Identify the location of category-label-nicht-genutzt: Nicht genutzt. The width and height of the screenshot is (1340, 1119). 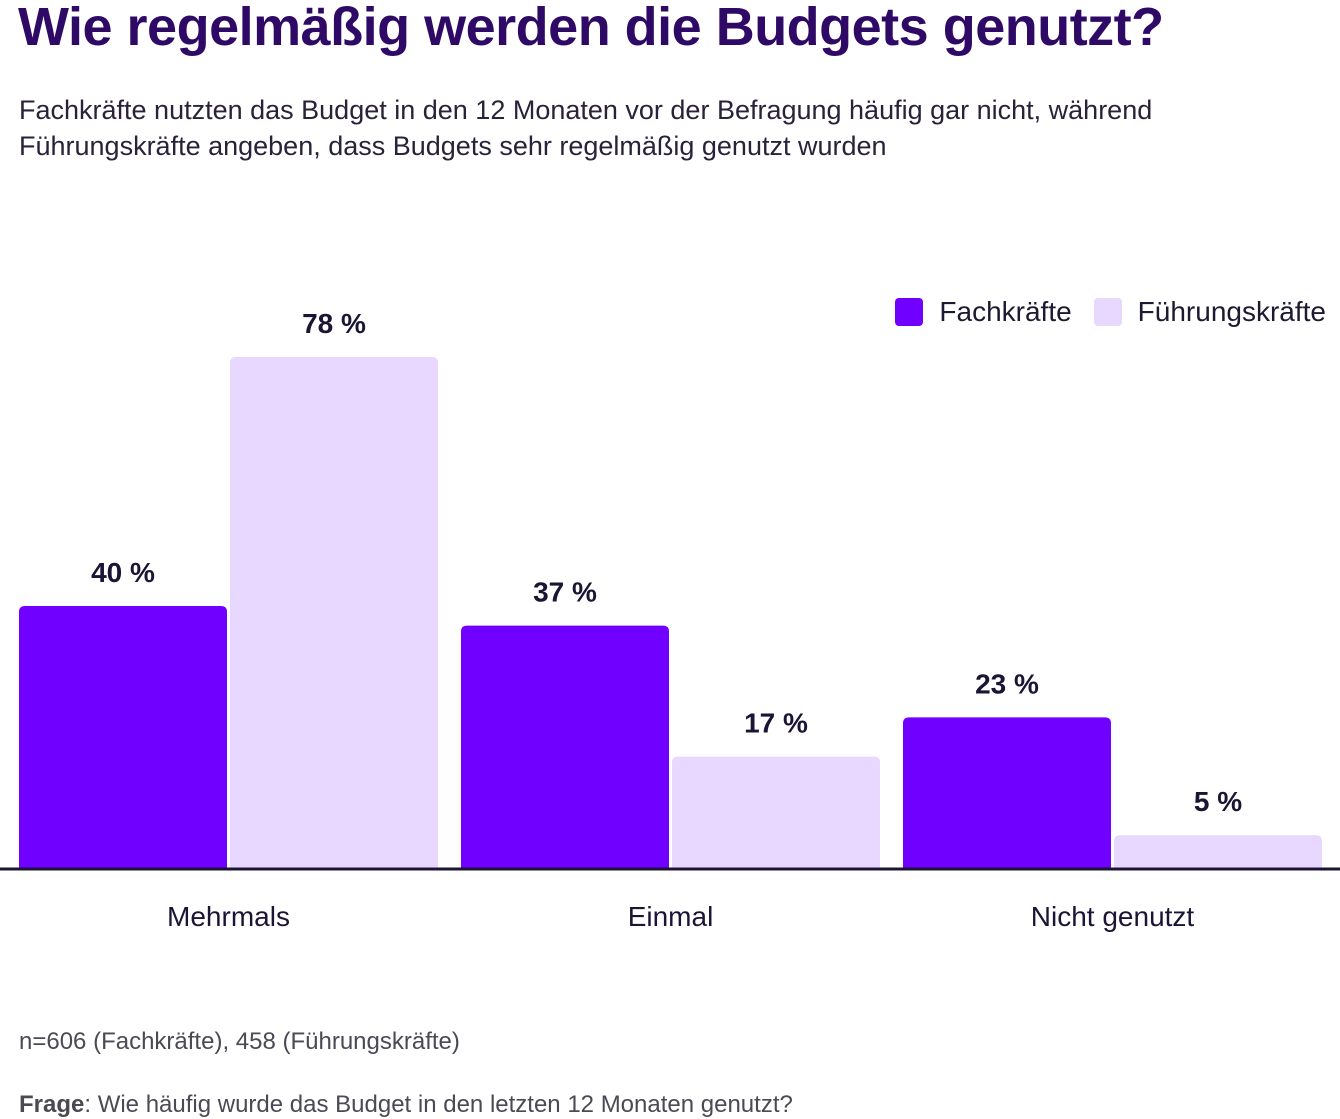
(1113, 916).